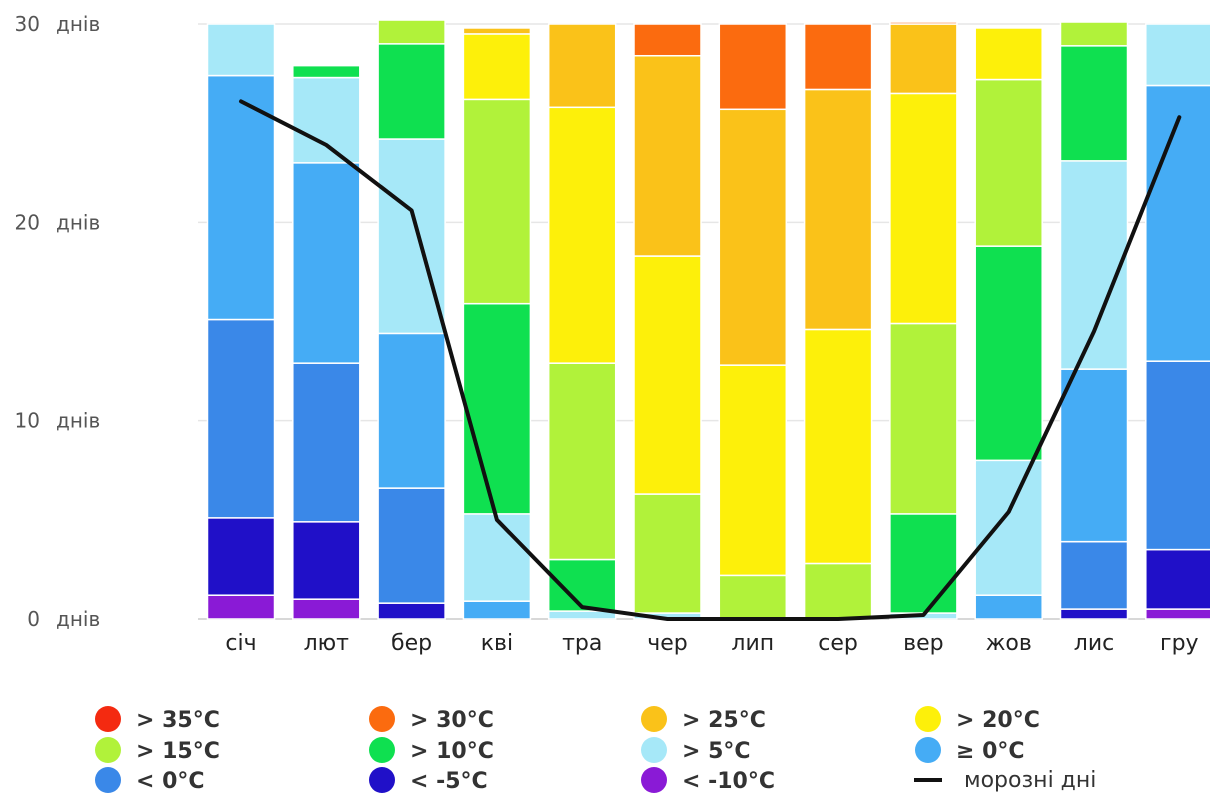 The height and width of the screenshot is (794, 1210). Describe the element at coordinates (838, 643) in the screenshot. I see `x-tick-label: сер` at that location.